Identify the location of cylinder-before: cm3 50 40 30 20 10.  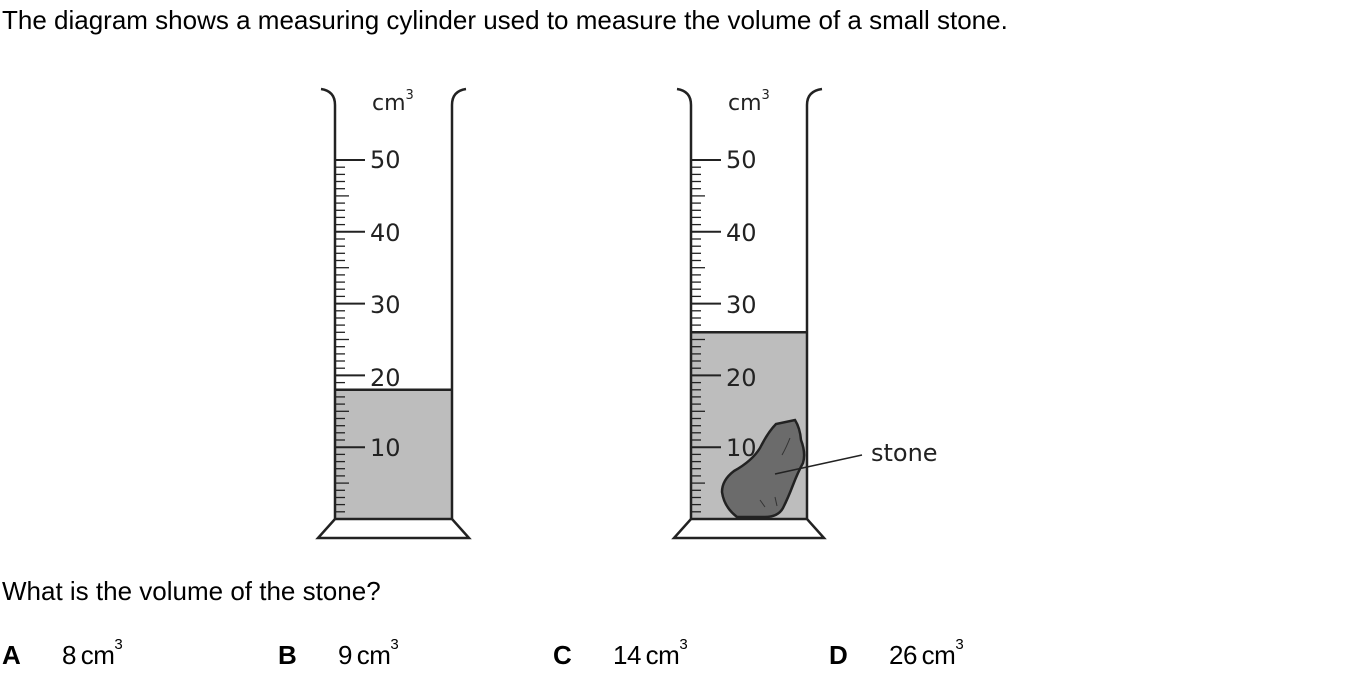
(393, 313).